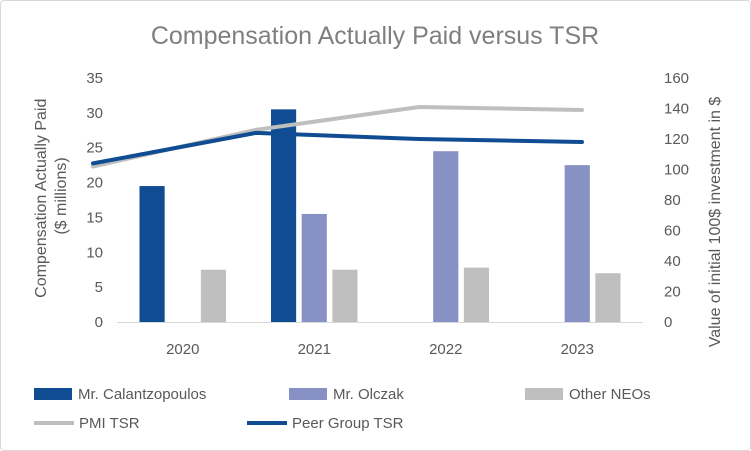 Image resolution: width=751 pixels, height=451 pixels. Describe the element at coordinates (544, 394) in the screenshot. I see `legend-swatch-other-neos` at that location.